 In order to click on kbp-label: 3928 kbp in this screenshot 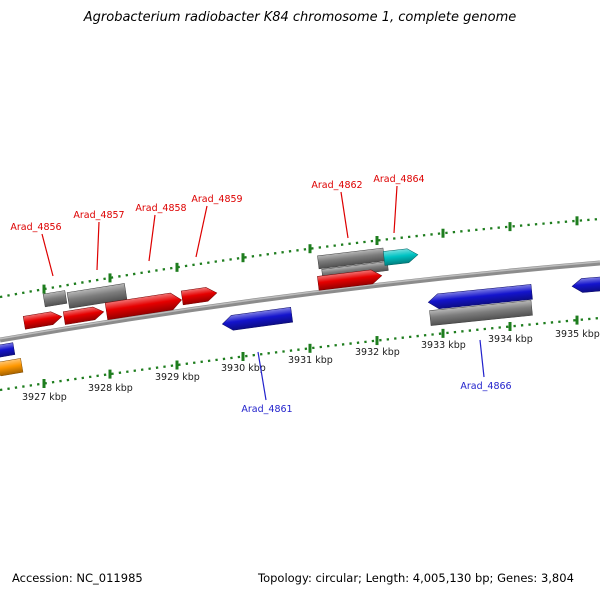, I will do `click(110, 388)`.